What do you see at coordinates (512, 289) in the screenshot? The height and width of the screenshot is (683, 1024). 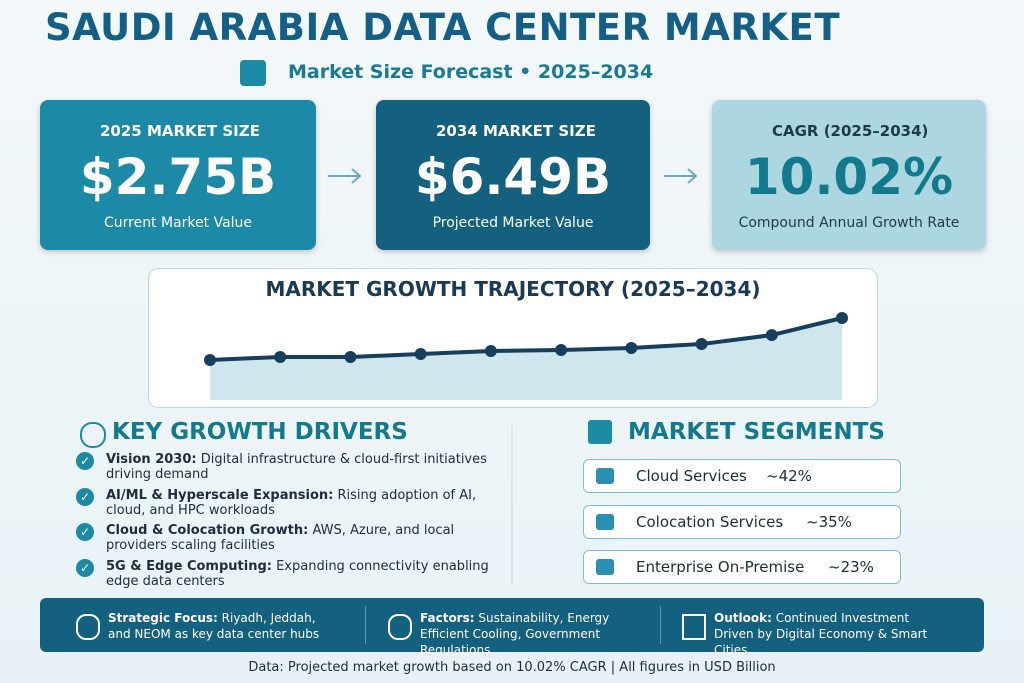 I see `chart-title: MARKET GROWTH TRAJECTORY (2025–2034)` at bounding box center [512, 289].